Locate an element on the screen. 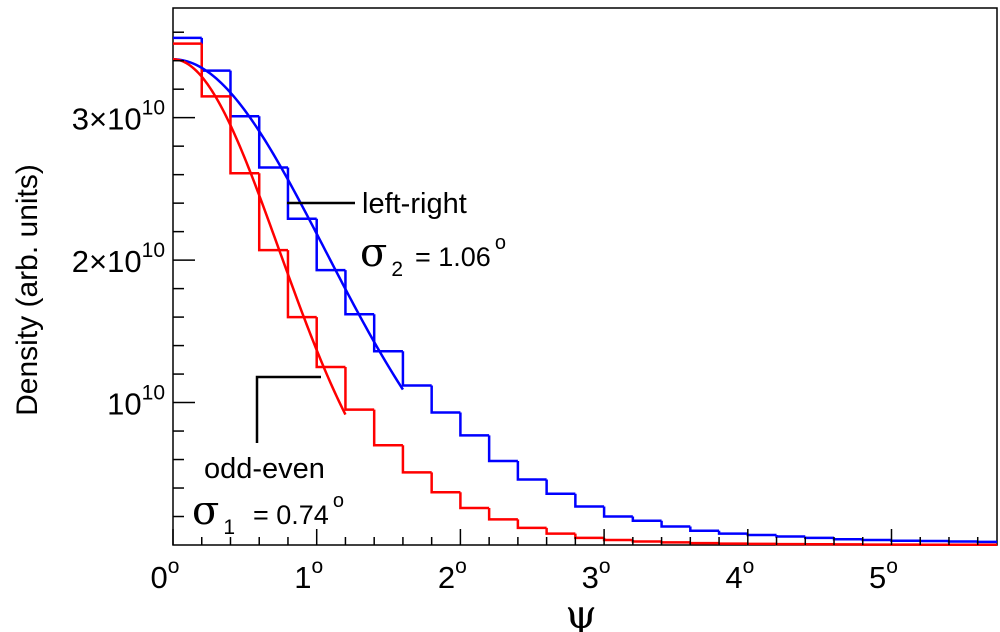  x-tick-number: 4 is located at coordinates (733, 577).